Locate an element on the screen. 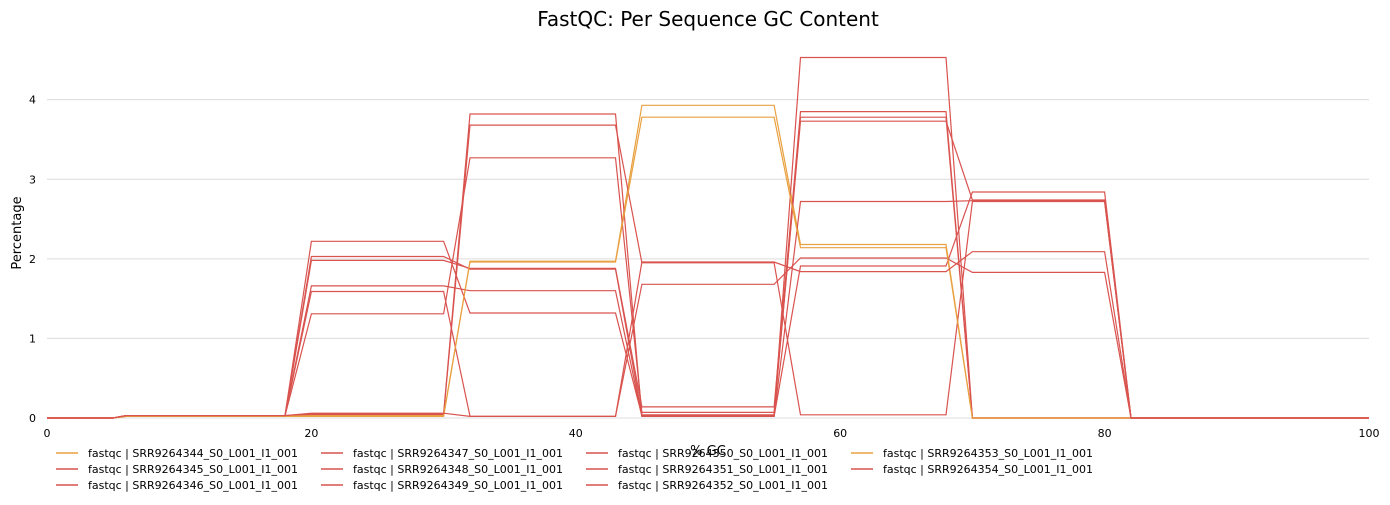 Image resolution: width=1390 pixels, height=505 pixels. y-tick-label: 2 is located at coordinates (32, 259).